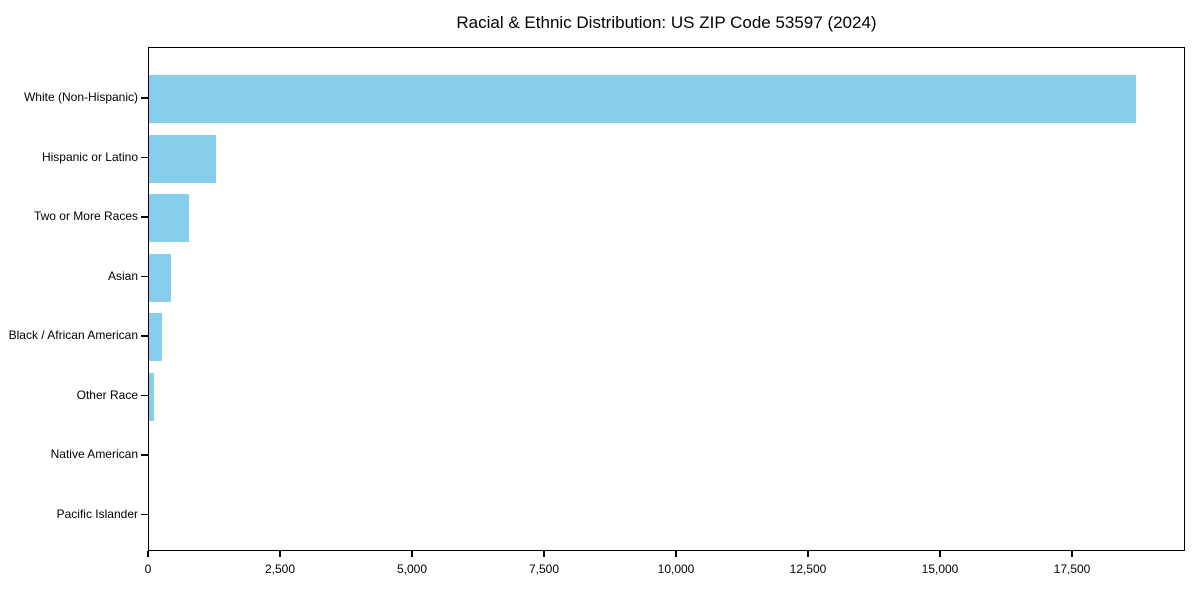 The width and height of the screenshot is (1200, 600). What do you see at coordinates (412, 569) in the screenshot?
I see `x-tick-label-5000: 5,000` at bounding box center [412, 569].